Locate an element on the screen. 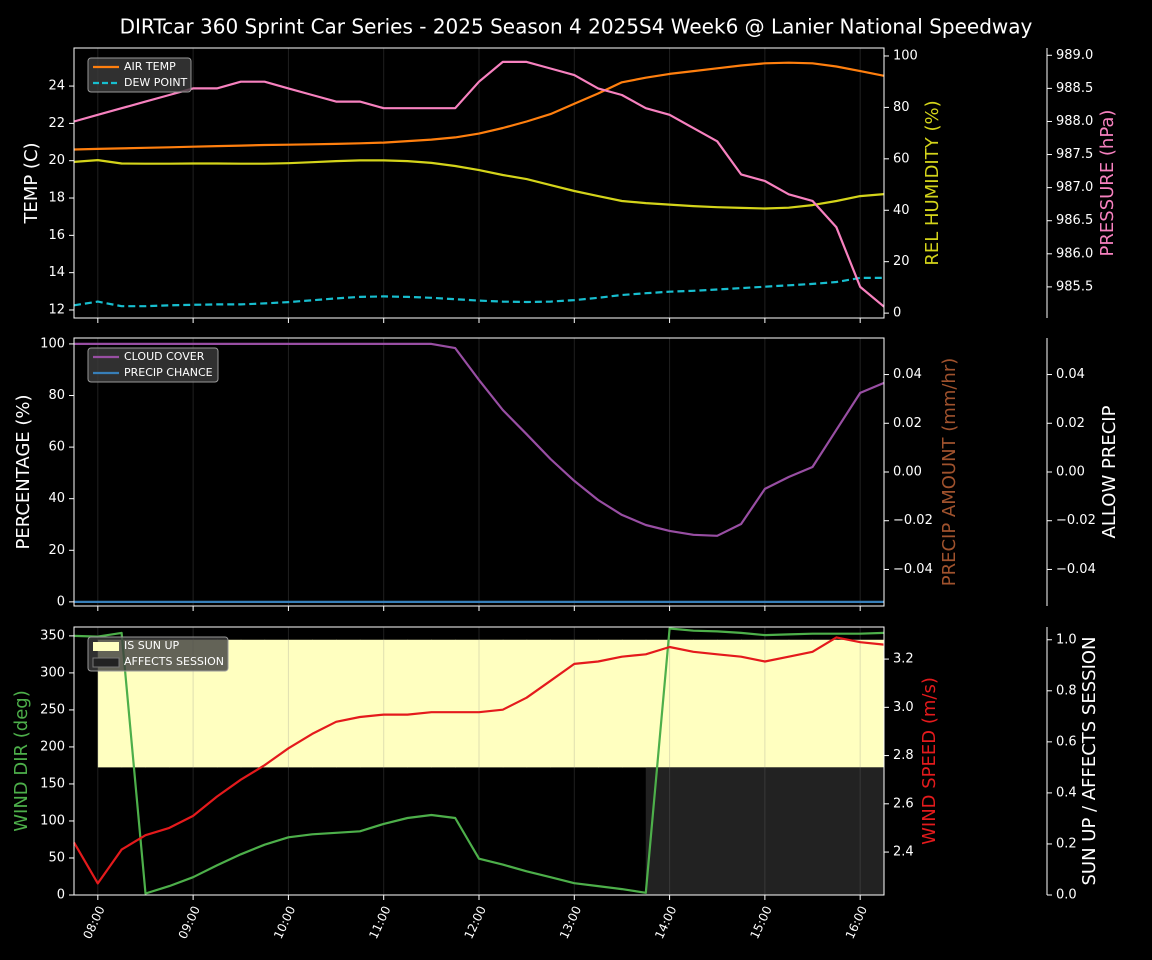 This screenshot has width=1152, height=960. y-tick-label: 0 is located at coordinates (61, 895).